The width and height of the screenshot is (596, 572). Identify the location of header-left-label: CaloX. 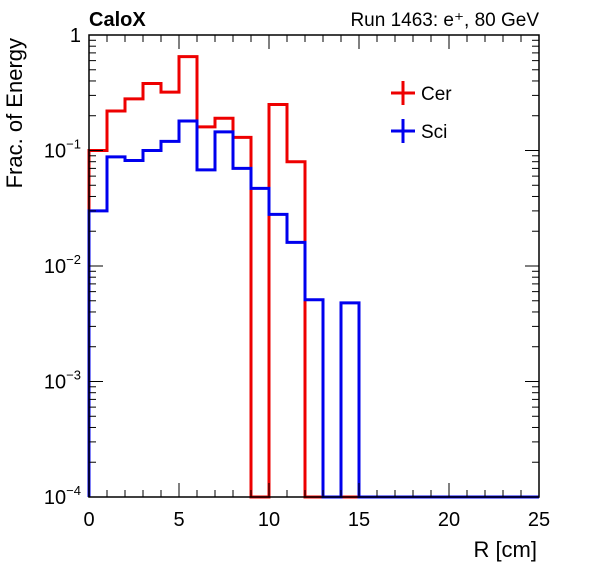
(117, 20).